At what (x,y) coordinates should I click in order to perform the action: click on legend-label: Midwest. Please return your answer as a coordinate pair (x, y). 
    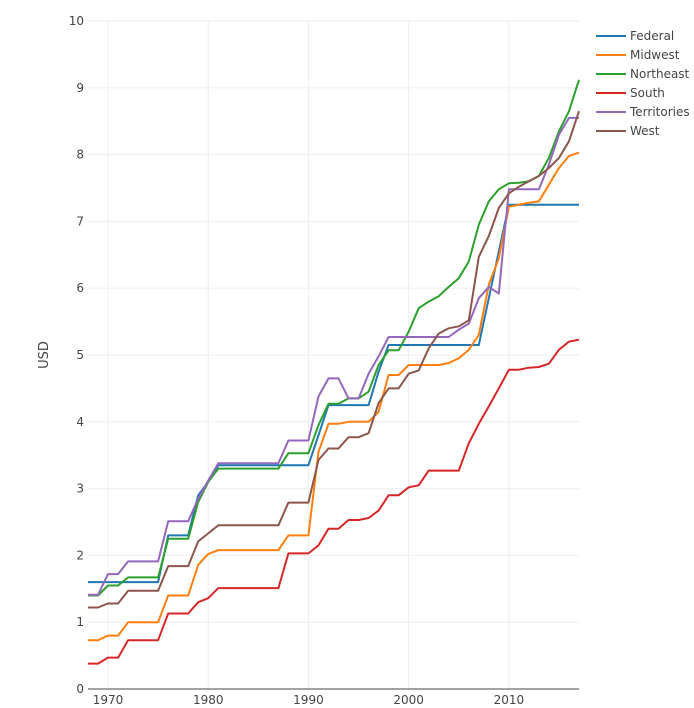
    Looking at the image, I should click on (655, 55).